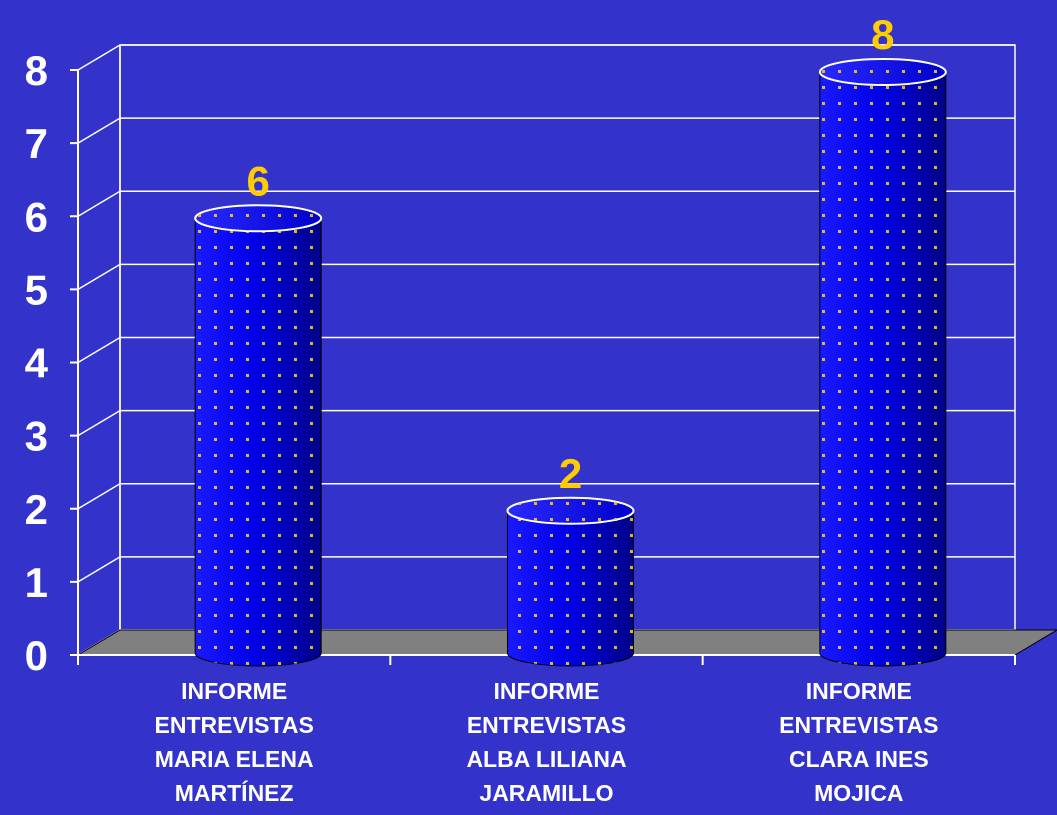 Image resolution: width=1057 pixels, height=815 pixels. I want to click on x-tick-label: MOJICA, so click(858, 793).